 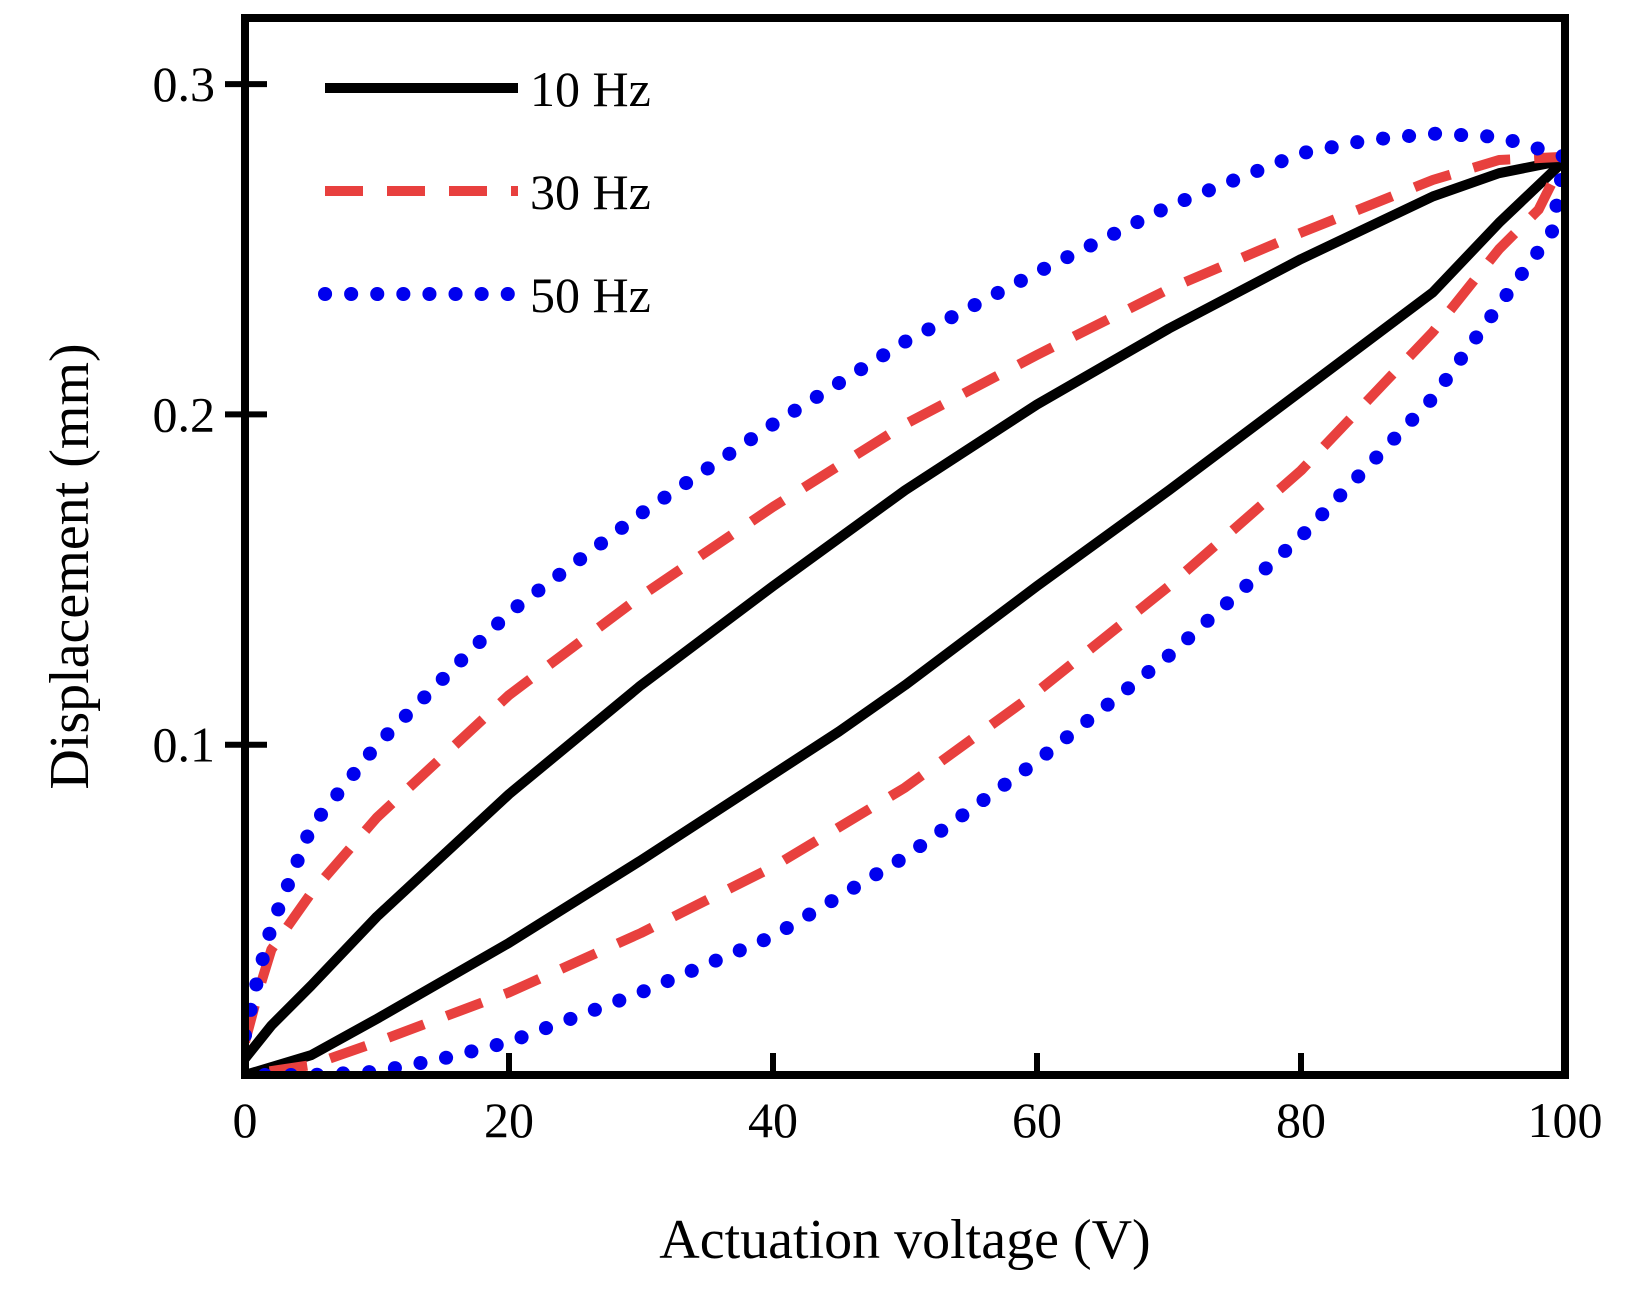 I want to click on x-tick-label: 0, so click(x=245, y=1120).